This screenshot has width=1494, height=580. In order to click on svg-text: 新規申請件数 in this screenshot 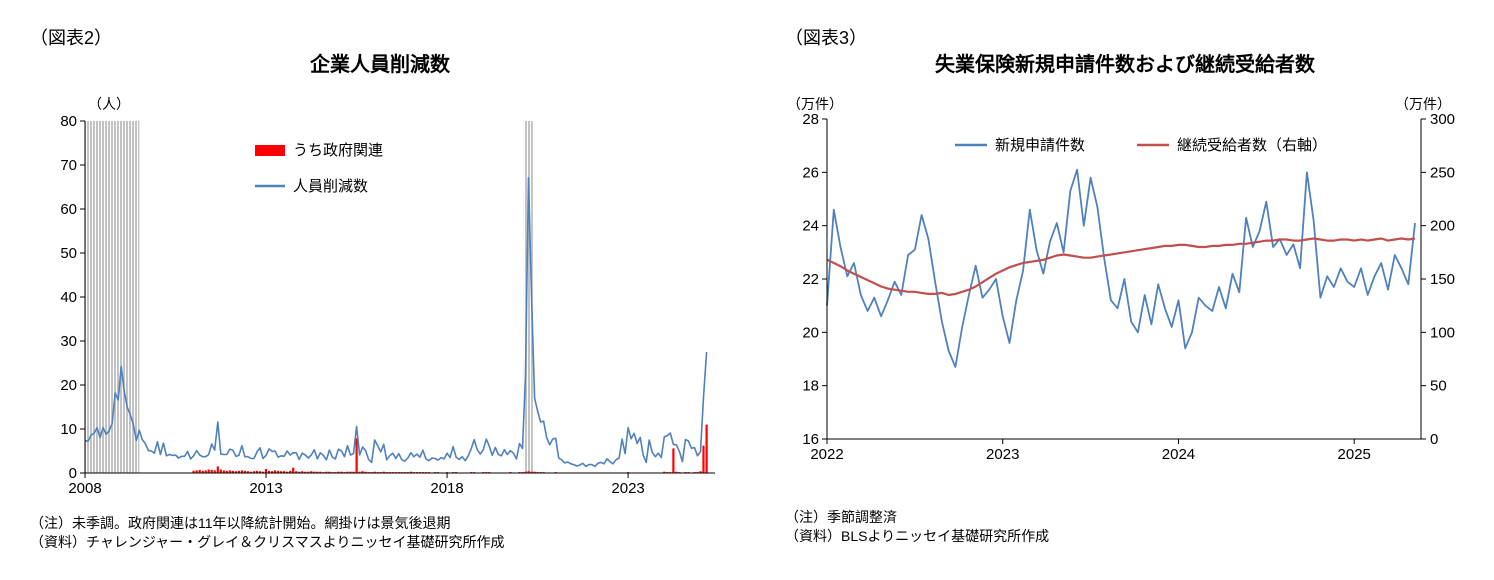, I will do `click(1040, 145)`.